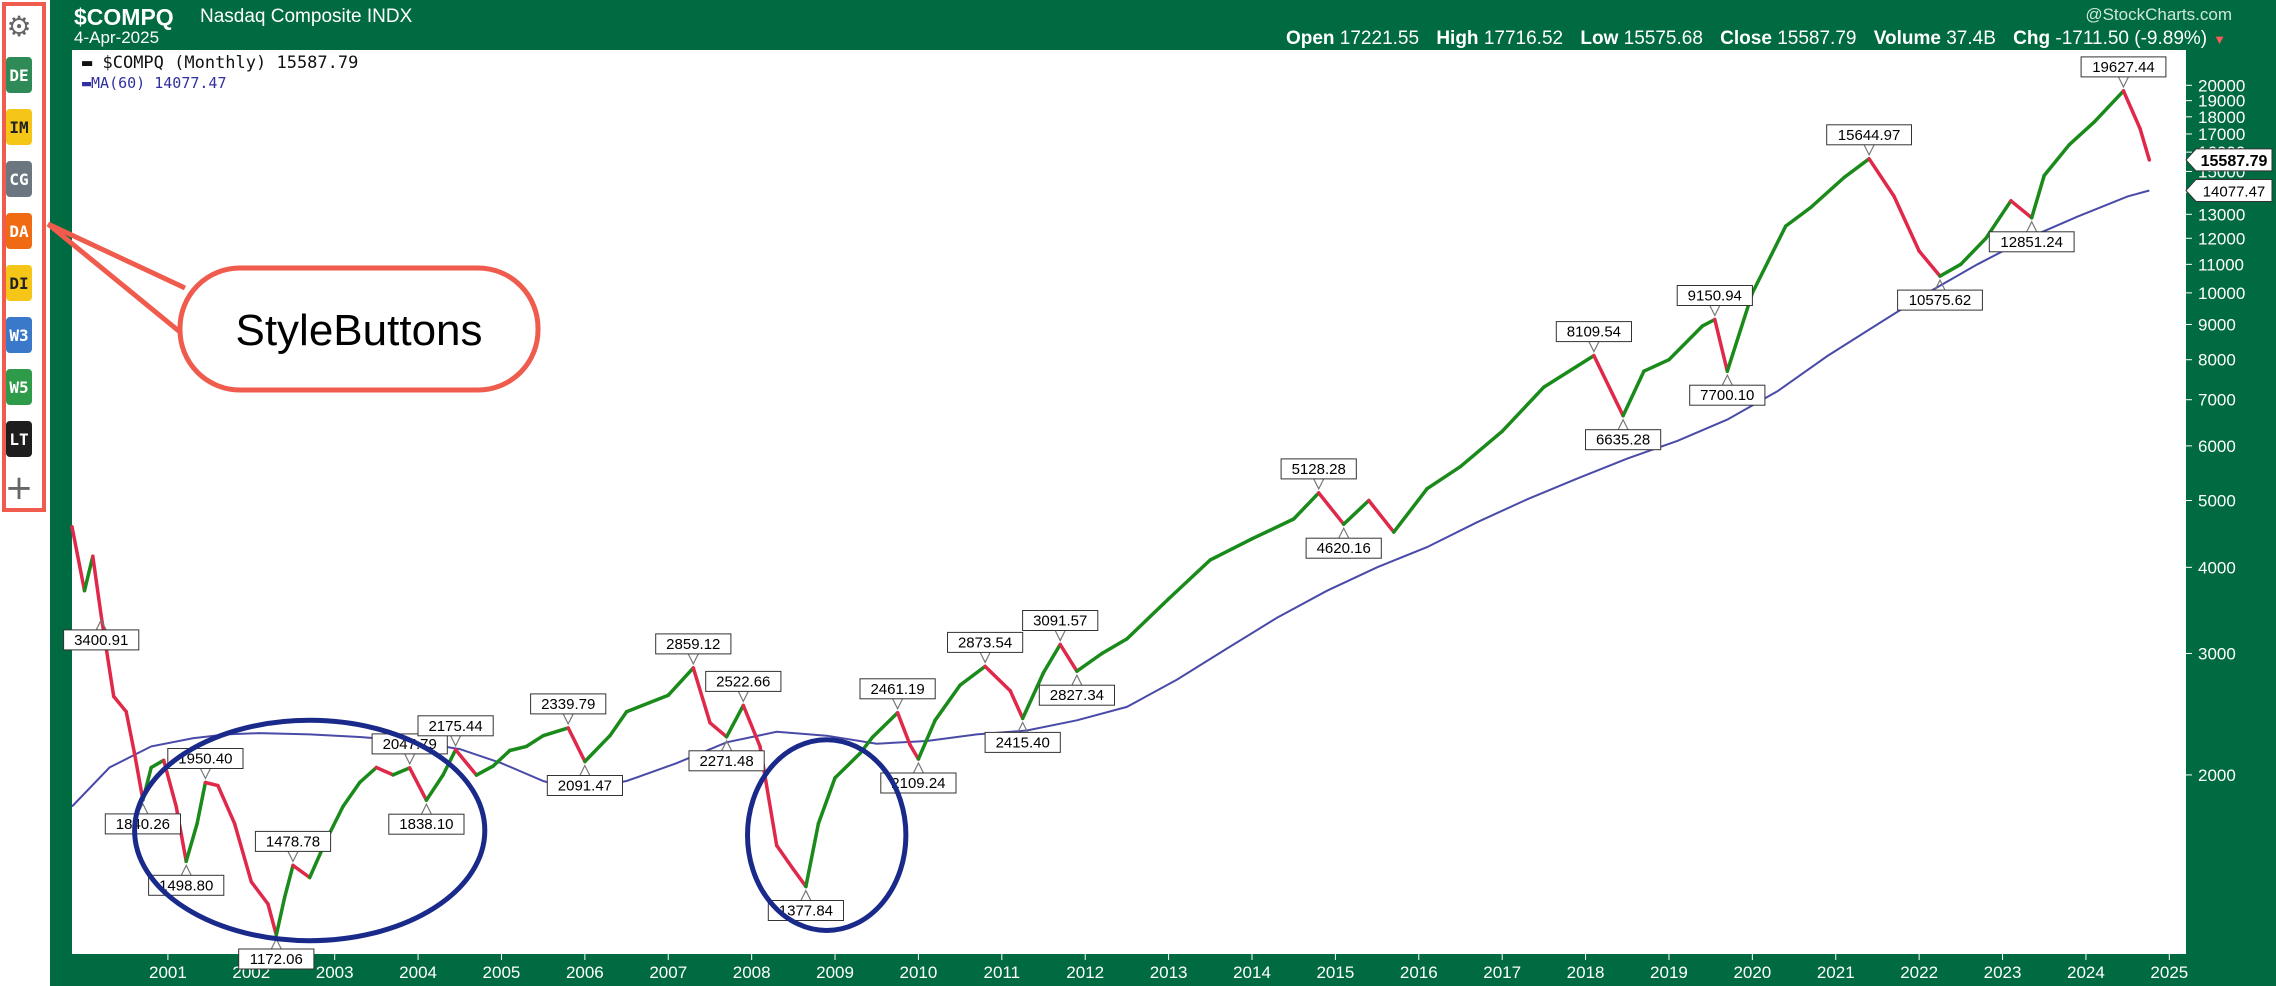 Image resolution: width=2276 pixels, height=986 pixels. What do you see at coordinates (19, 387) in the screenshot?
I see `style-button-w5: W5` at bounding box center [19, 387].